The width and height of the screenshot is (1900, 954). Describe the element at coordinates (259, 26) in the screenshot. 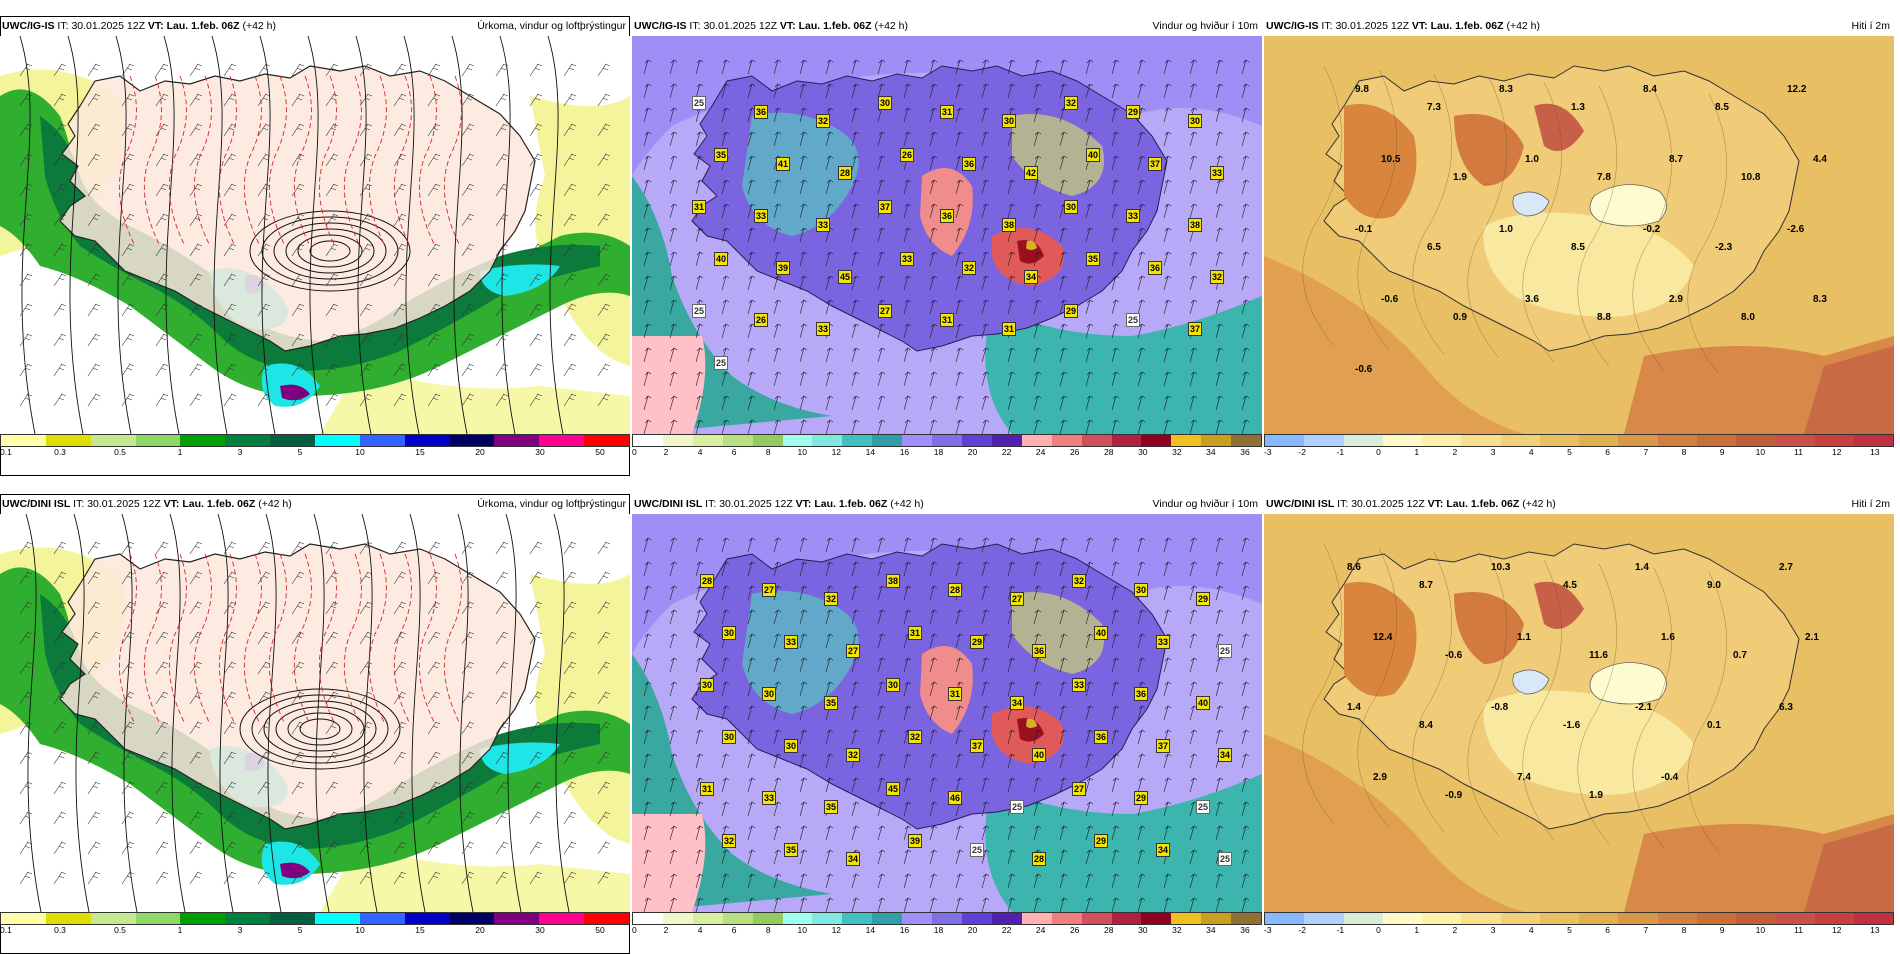

I see `forecast-offset: (+42 h)` at that location.